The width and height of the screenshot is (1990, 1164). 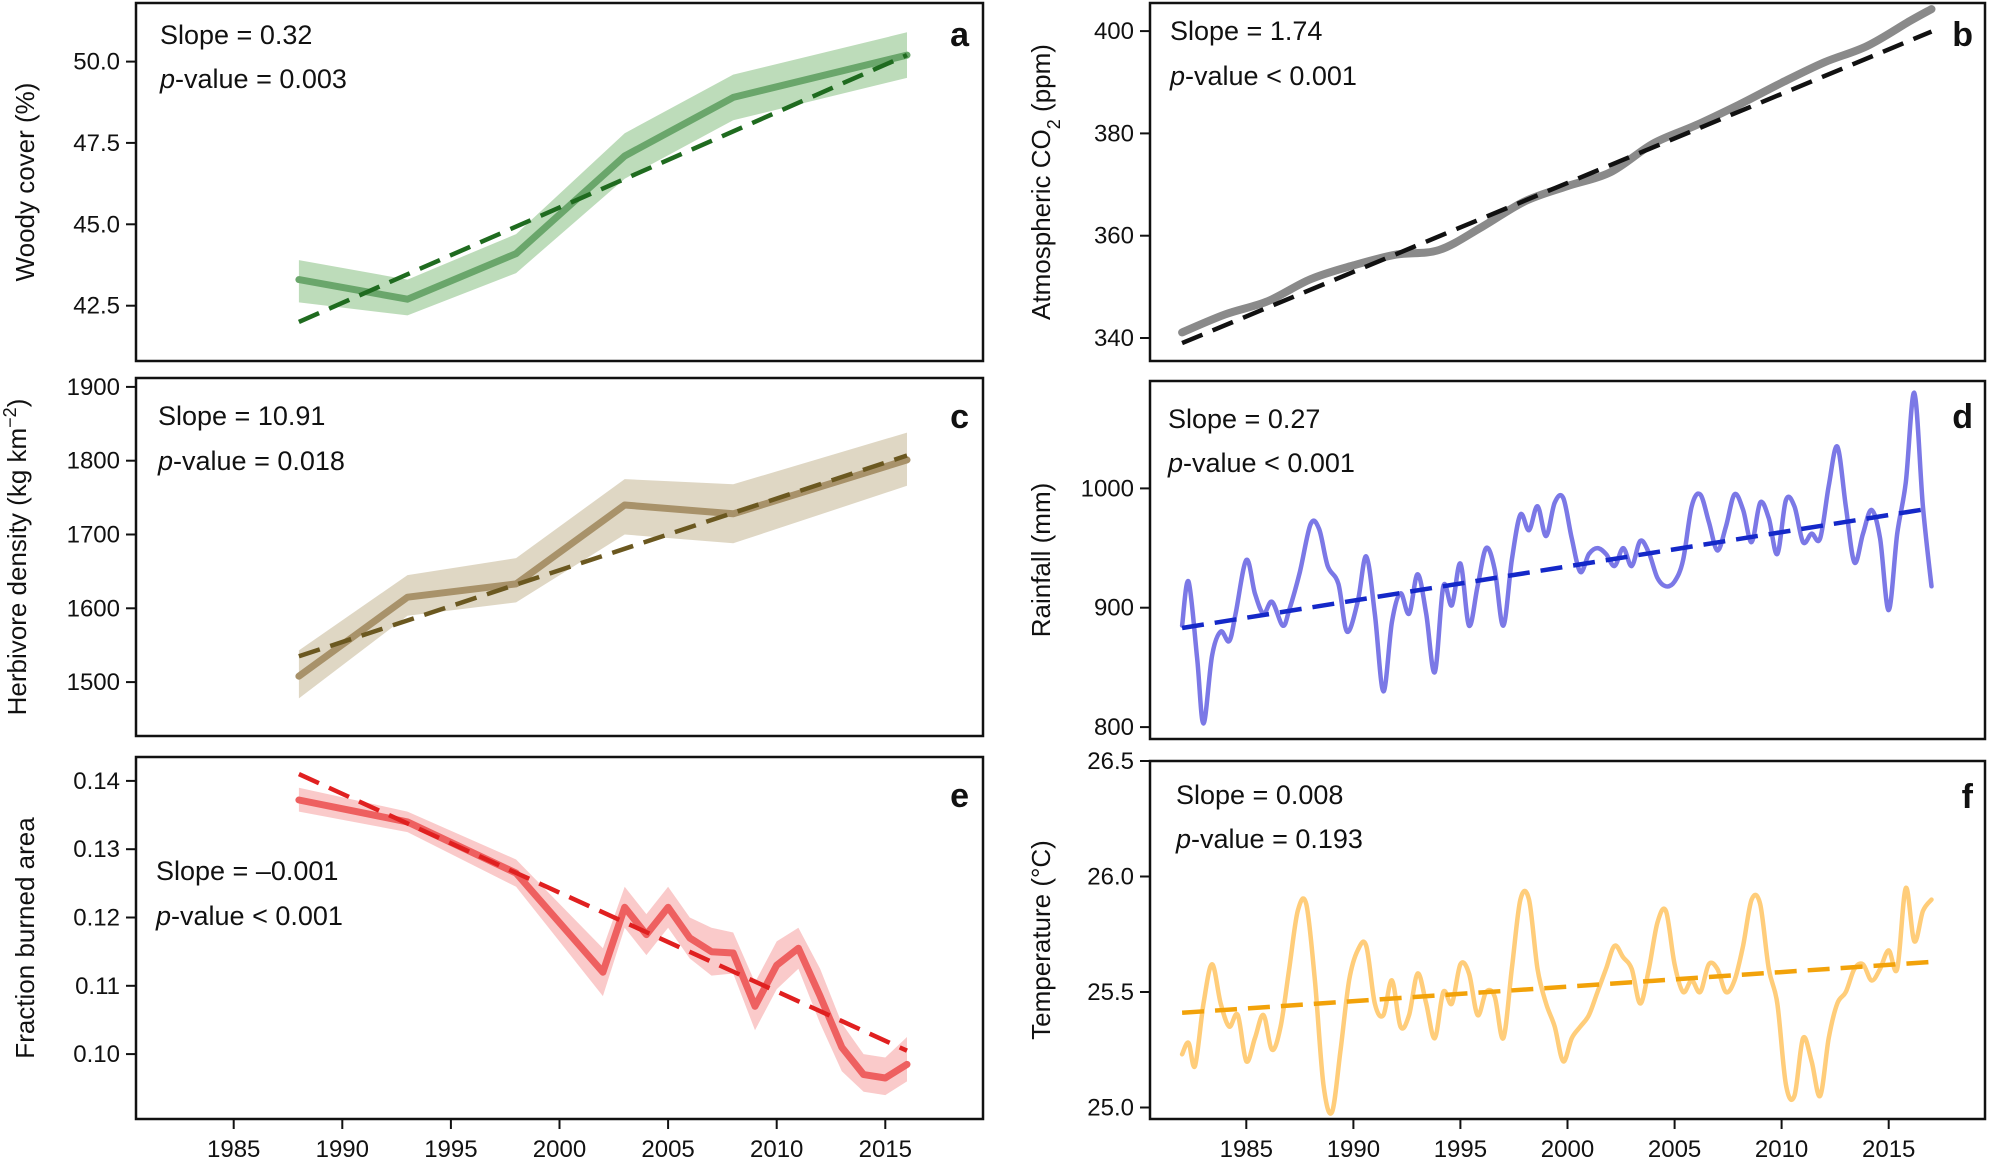 I want to click on p-value-annotation: p-value = 0.018, so click(x=251, y=461).